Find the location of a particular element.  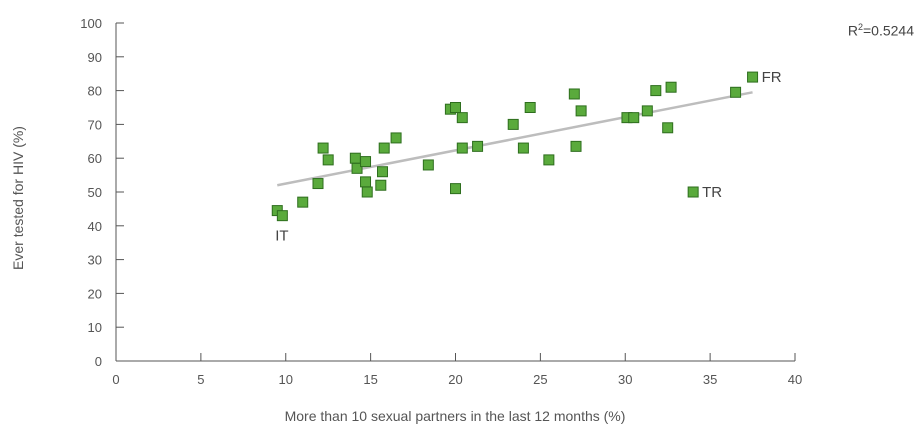

r-squared-prefix: R is located at coordinates (852, 30).